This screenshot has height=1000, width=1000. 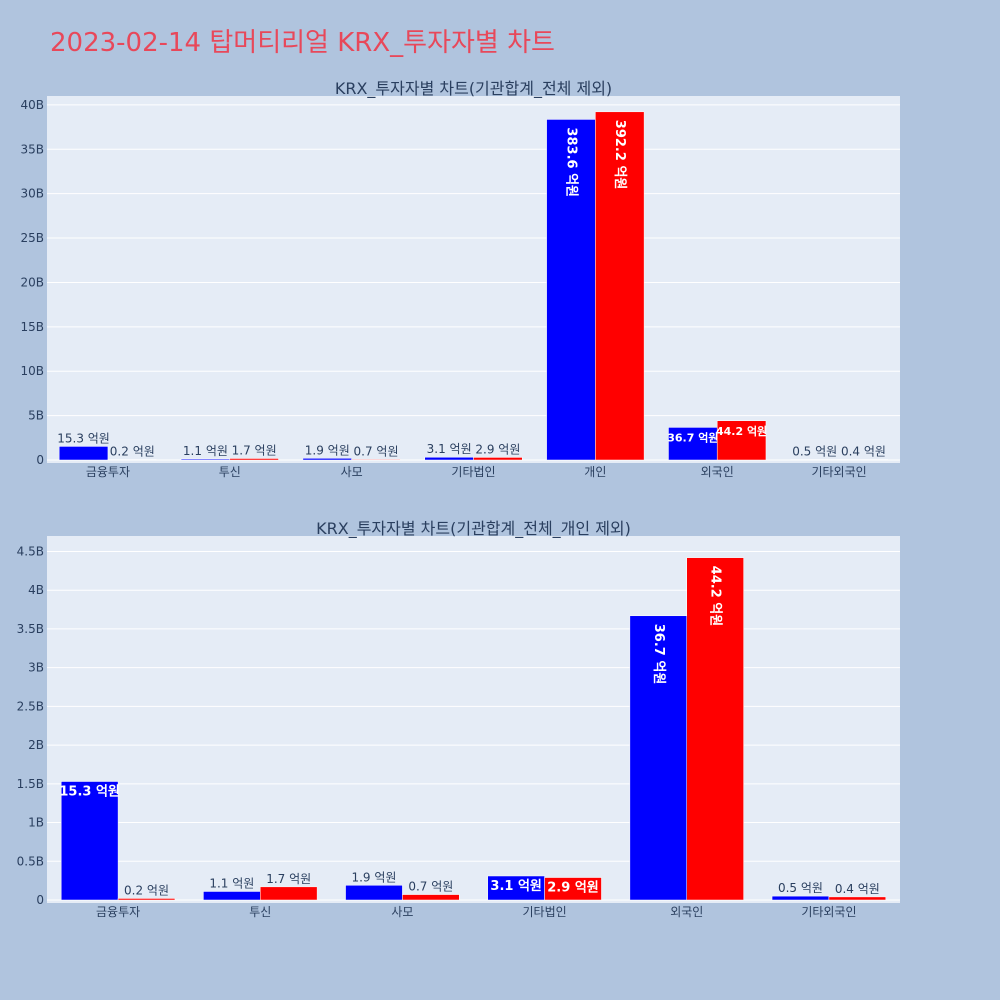 I want to click on chart-title: KRX_투자자별 차트(기관합계_전체_개인 제외), so click(x=473, y=529).